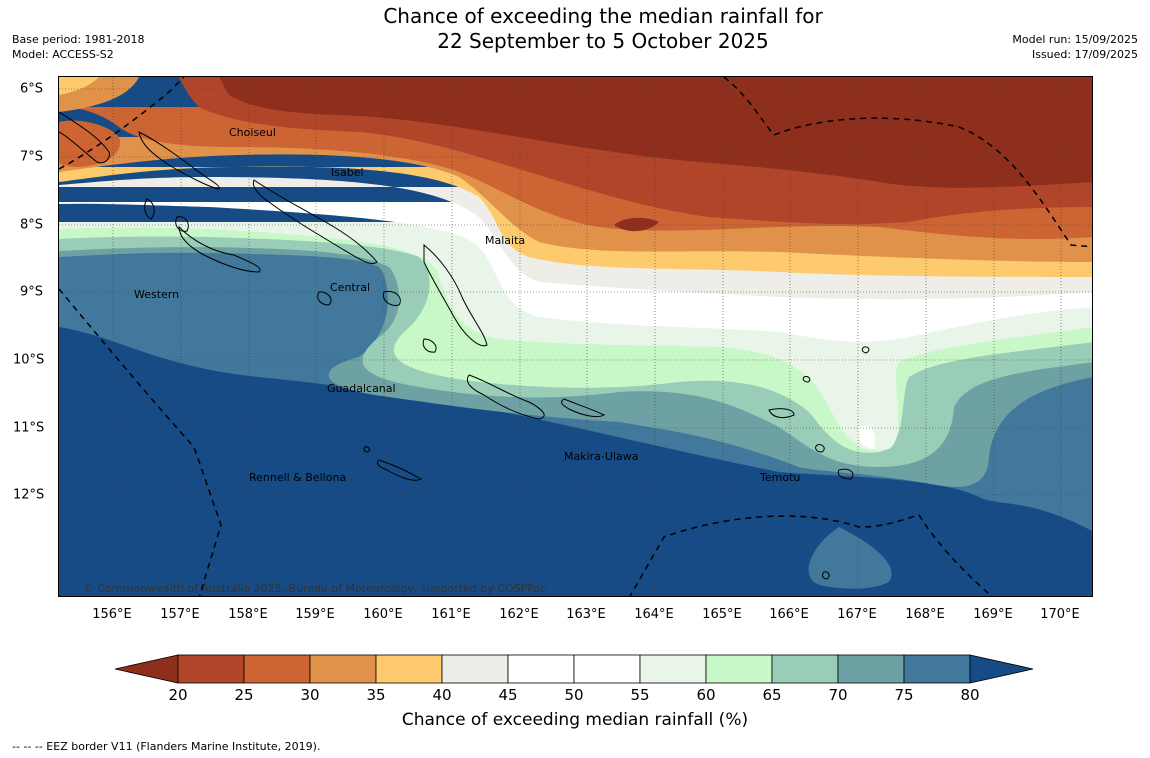 This screenshot has width=1150, height=758. I want to click on lon-label-166e: 166°E, so click(789, 614).